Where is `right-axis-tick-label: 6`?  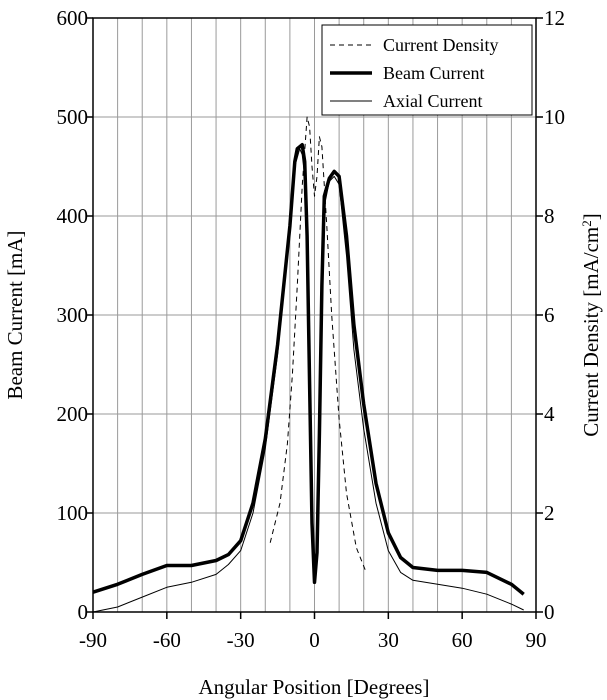 right-axis-tick-label: 6 is located at coordinates (549, 315).